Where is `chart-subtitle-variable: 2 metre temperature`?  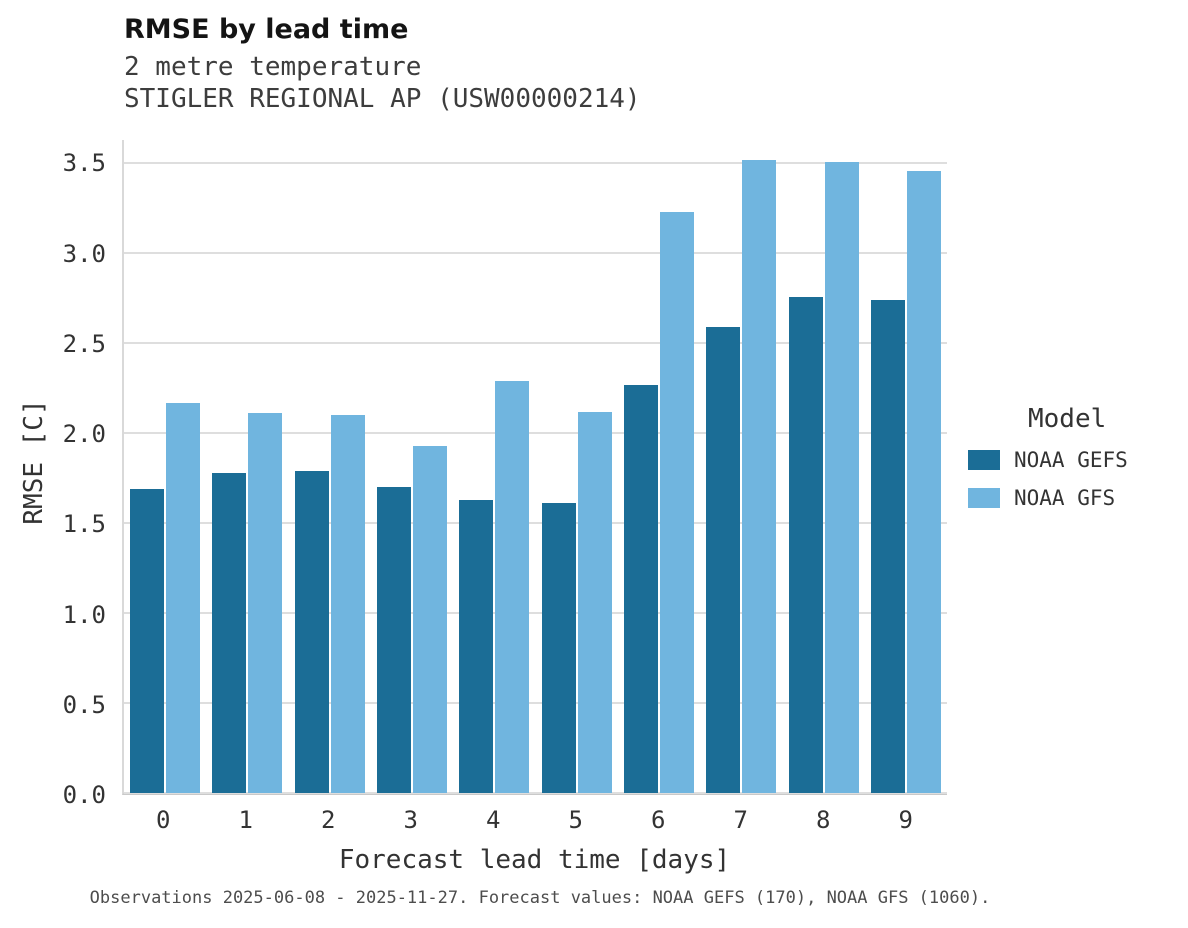
chart-subtitle-variable: 2 metre temperature is located at coordinates (273, 67).